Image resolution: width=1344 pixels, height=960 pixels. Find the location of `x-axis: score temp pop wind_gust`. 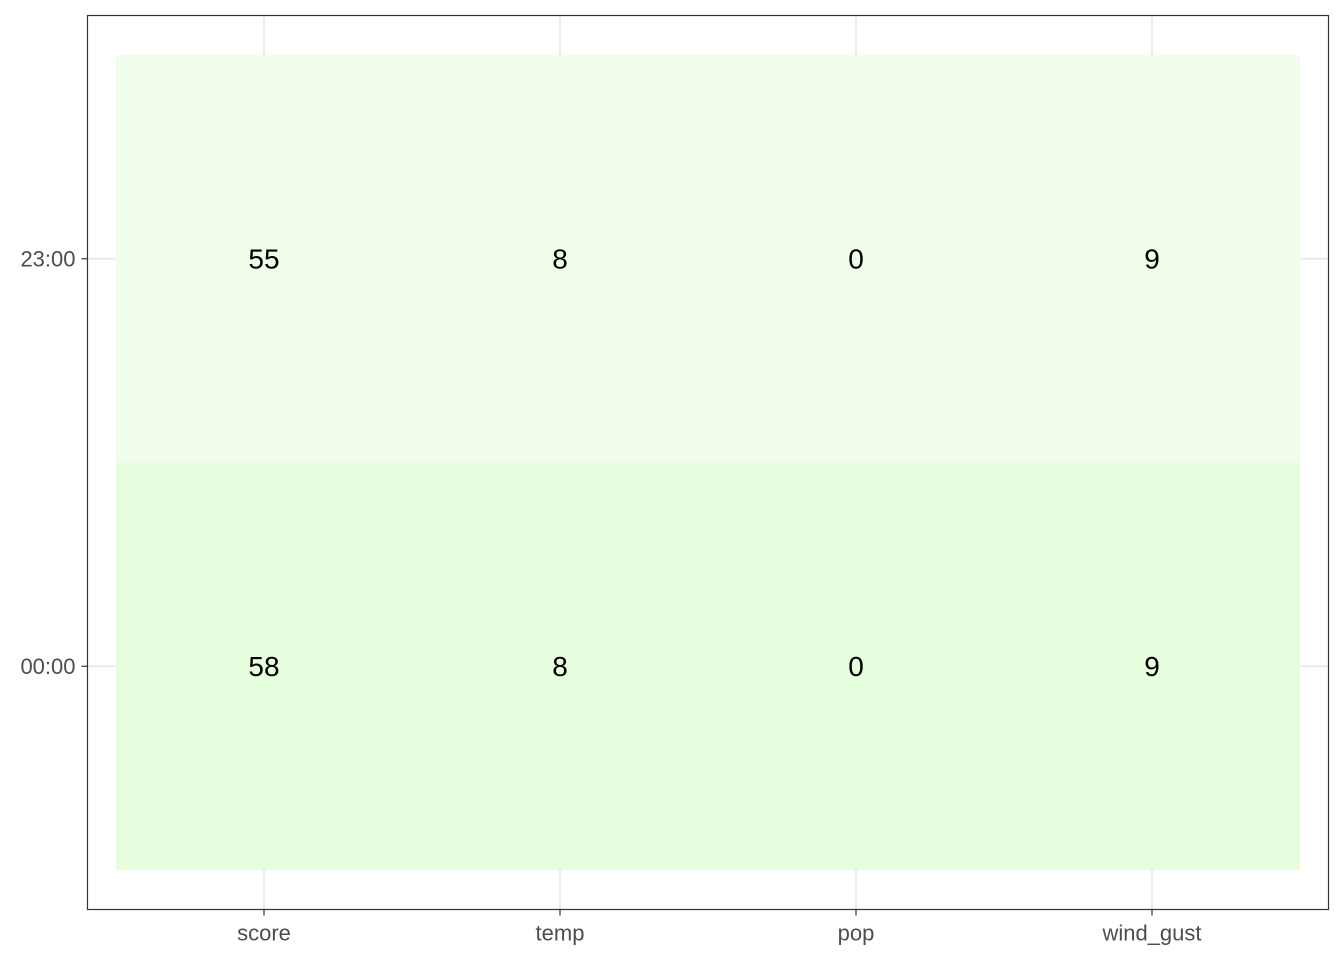

x-axis: score temp pop wind_gust is located at coordinates (719, 927).